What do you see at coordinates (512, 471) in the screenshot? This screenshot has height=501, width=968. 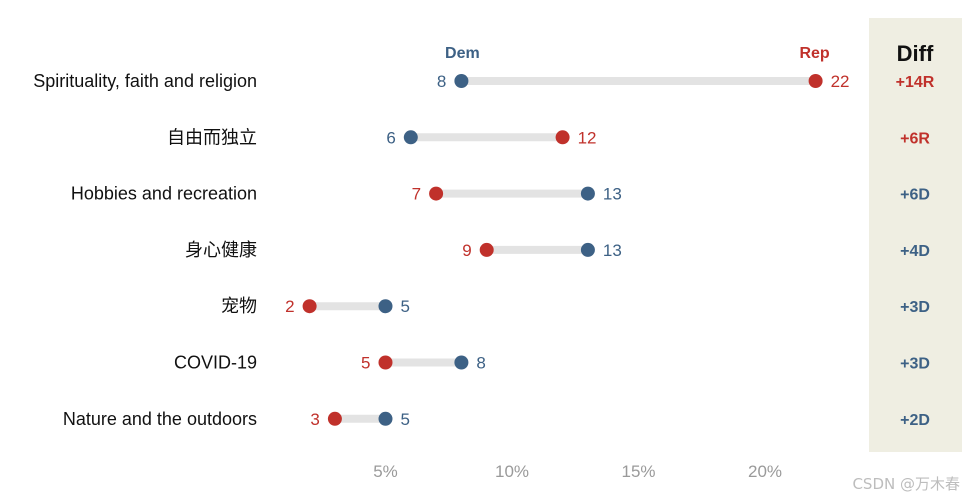 I see `x-tick-label: 10%` at bounding box center [512, 471].